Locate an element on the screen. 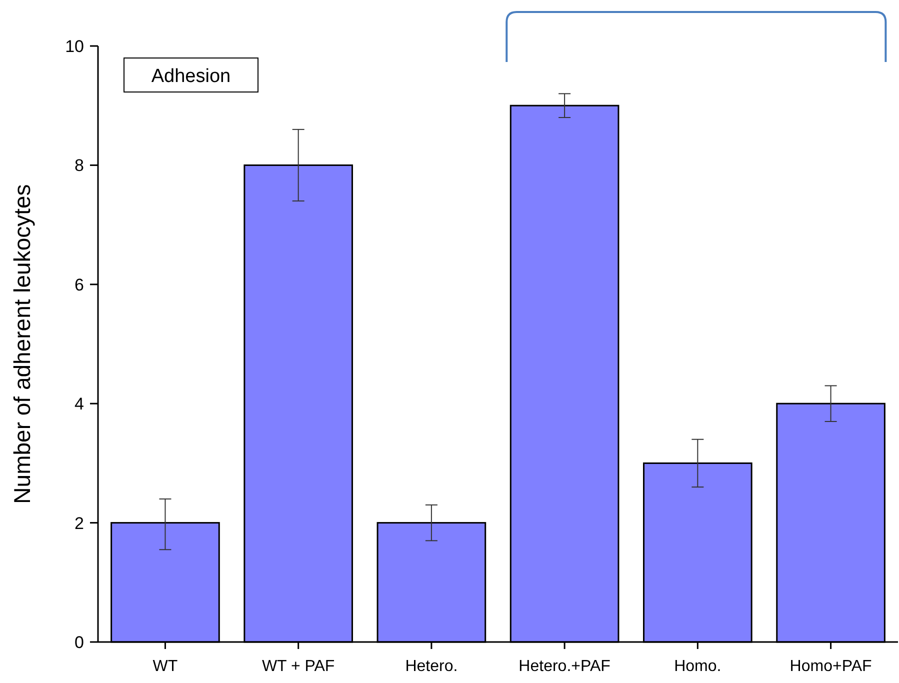  x-tick-label: Homo. is located at coordinates (698, 666).